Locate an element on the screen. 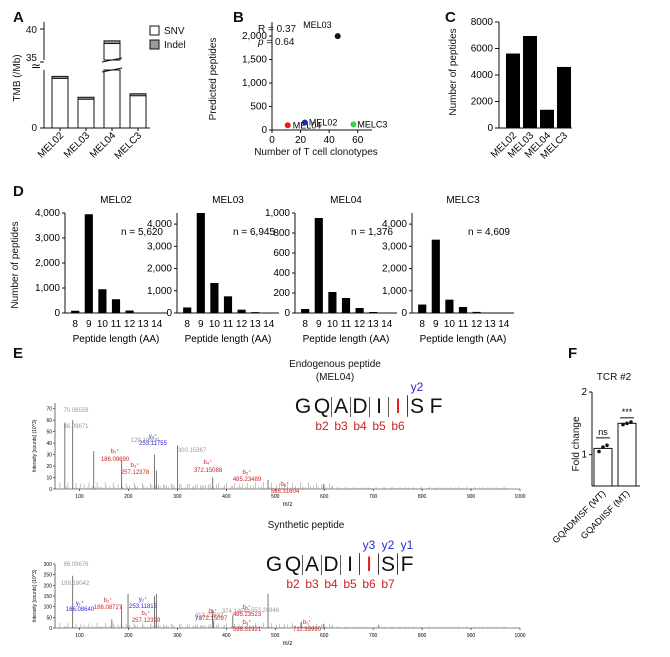 This screenshot has width=670, height=657. panel-b-xtick-label: 20 is located at coordinates (301, 140).